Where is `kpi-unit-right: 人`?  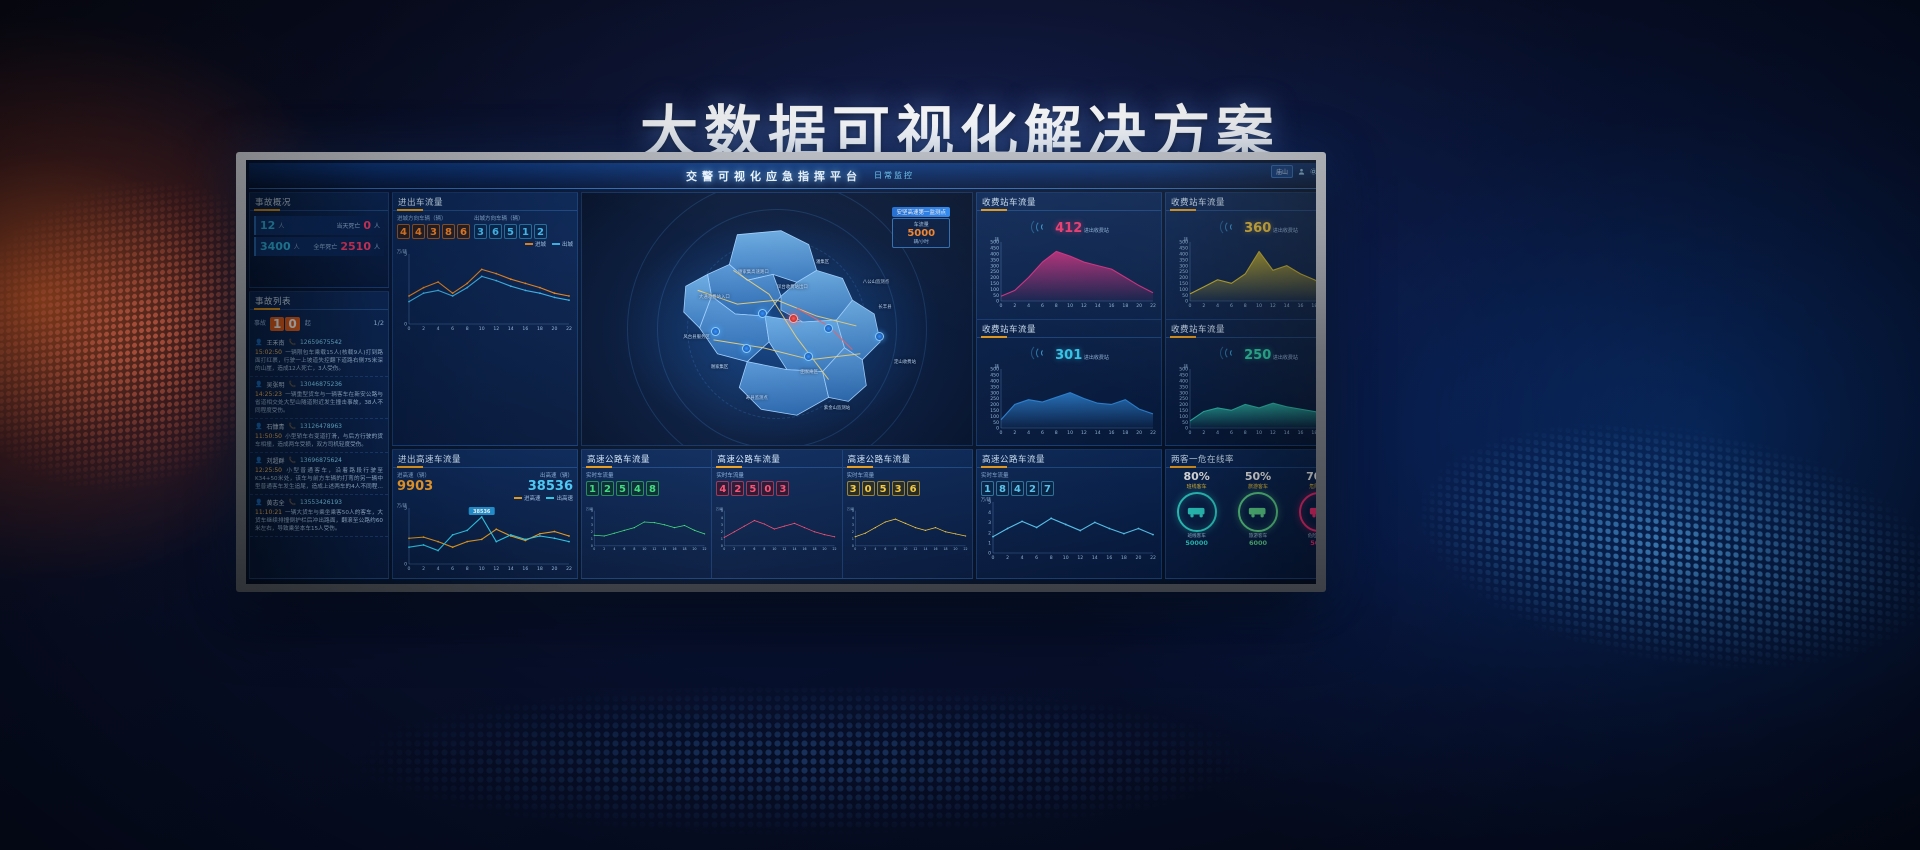 kpi-unit-right: 人 is located at coordinates (376, 226).